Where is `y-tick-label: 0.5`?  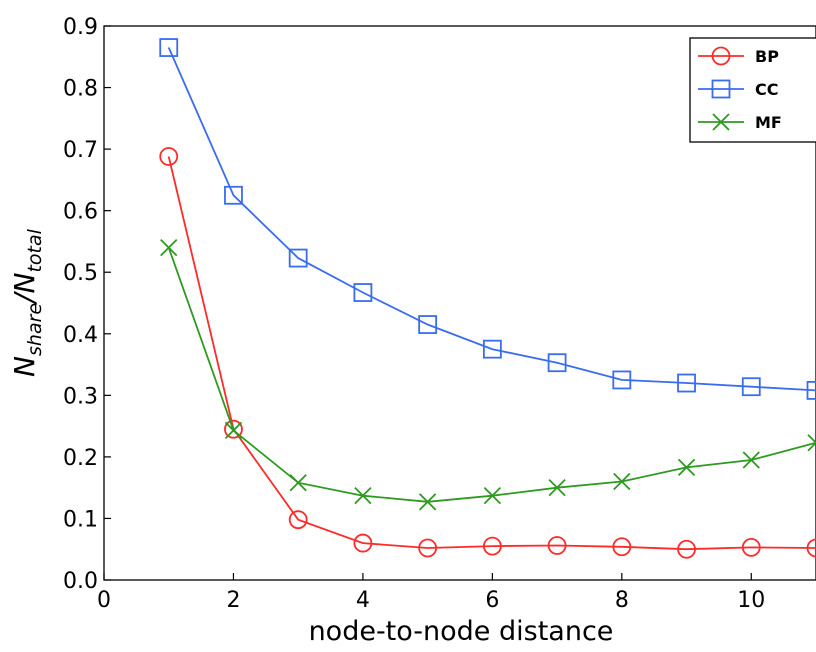
y-tick-label: 0.5 is located at coordinates (80, 273).